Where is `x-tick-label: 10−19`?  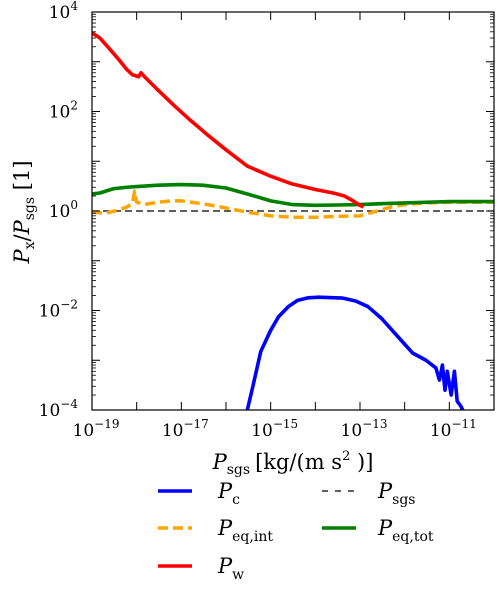 x-tick-label: 10−19 is located at coordinates (96, 429).